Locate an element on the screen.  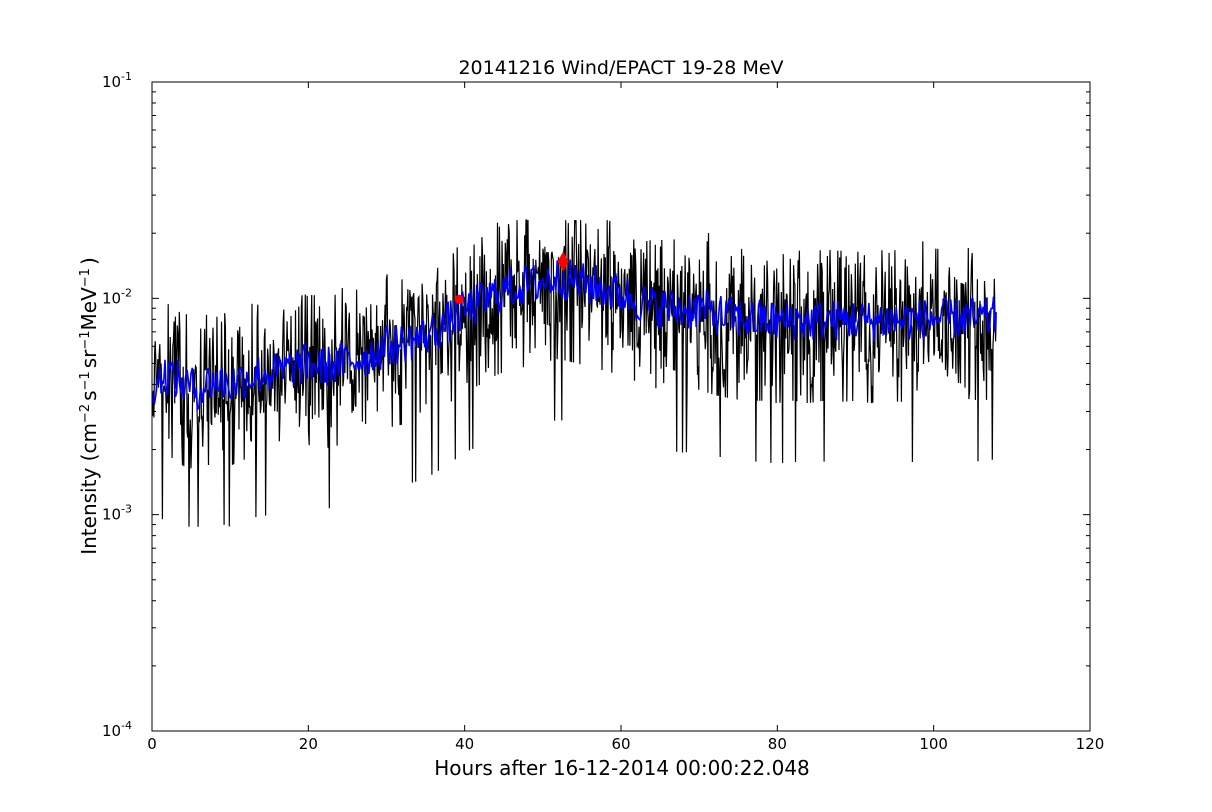
y-axis-label: Intensity (cm−2s−1sr−1MeV−1) is located at coordinates (89, 406).